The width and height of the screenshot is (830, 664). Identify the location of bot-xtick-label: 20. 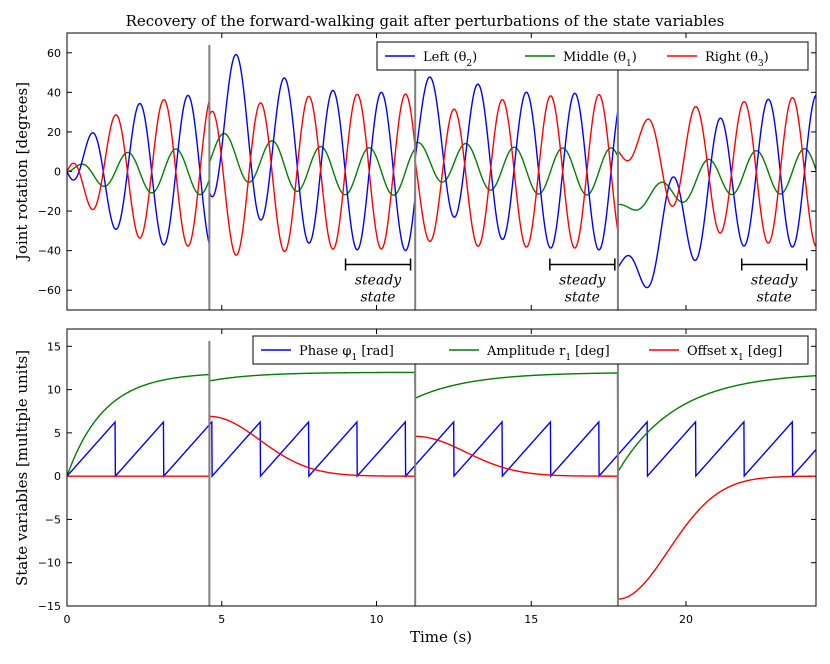
(686, 619).